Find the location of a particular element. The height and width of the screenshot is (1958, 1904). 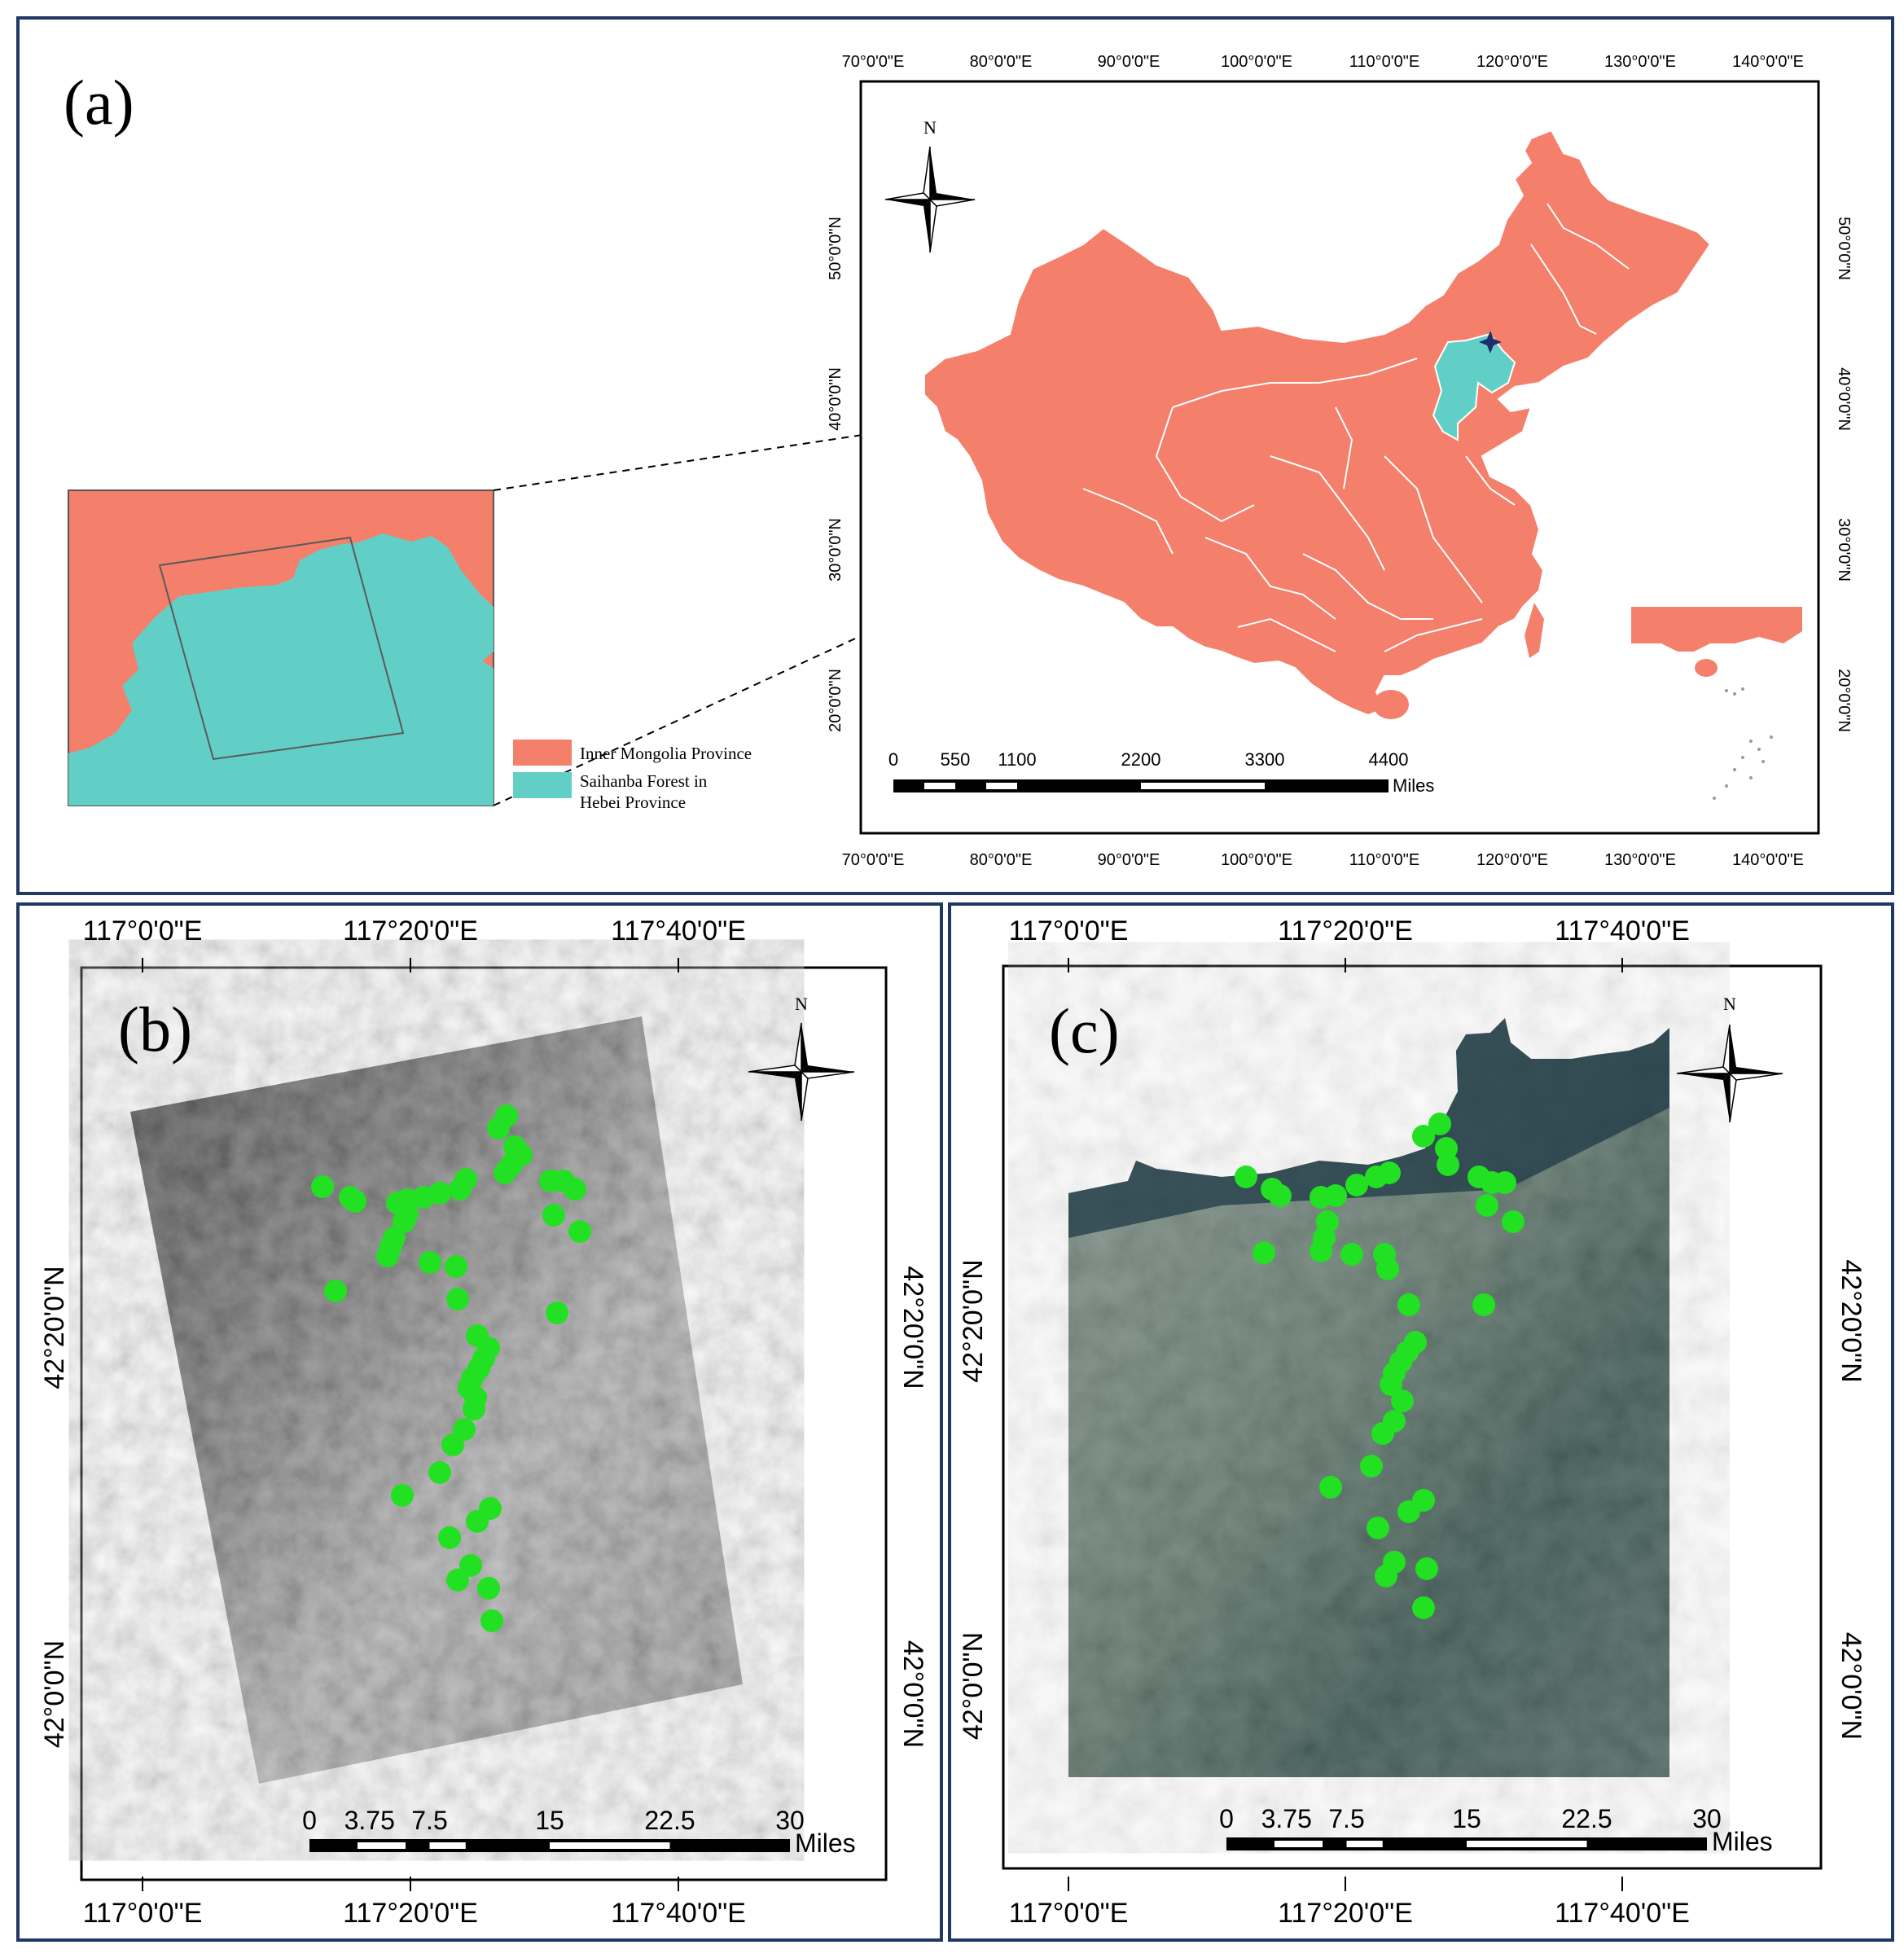

lon-tick-label-bottom: 120°0'0"E is located at coordinates (1512, 860).